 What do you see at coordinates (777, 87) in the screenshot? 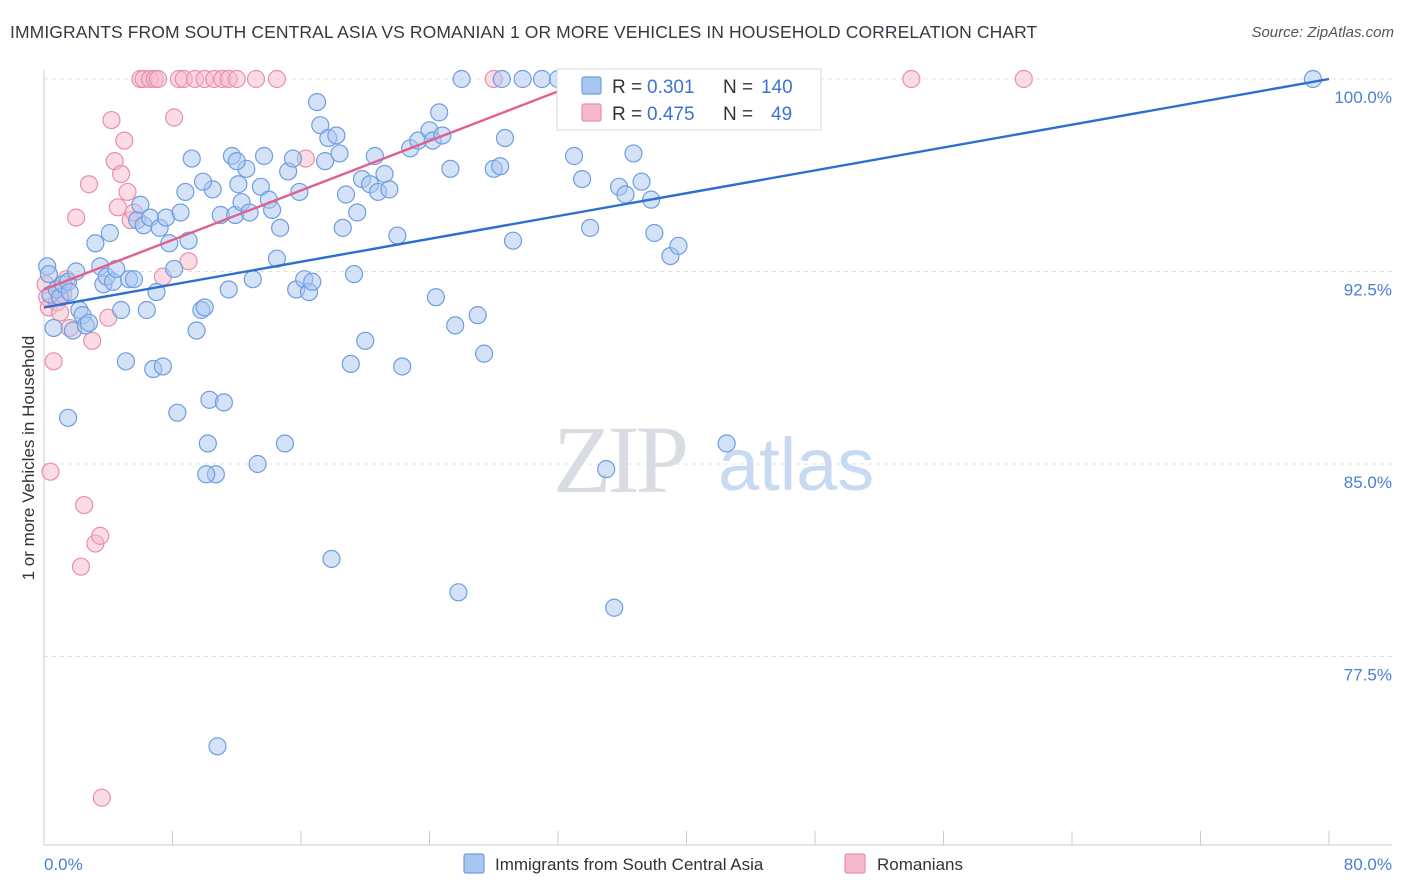
I see `stats-n-value-1: 140` at bounding box center [777, 87].